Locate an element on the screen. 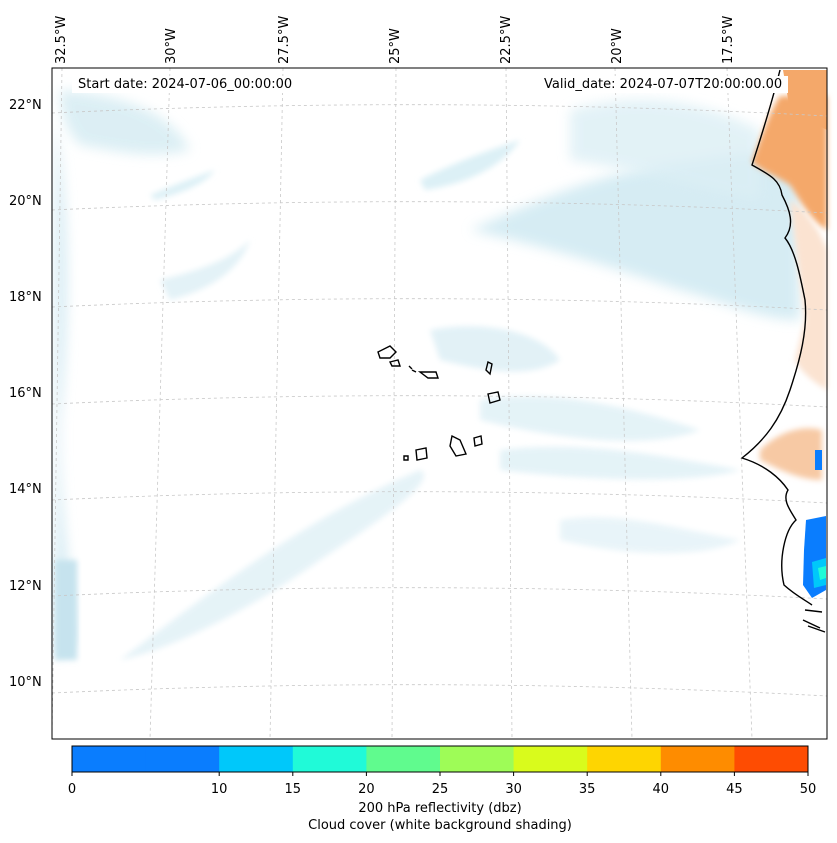 Image resolution: width=837 pixels, height=843 pixels. colorbar-tick-label: 30 is located at coordinates (513, 789).